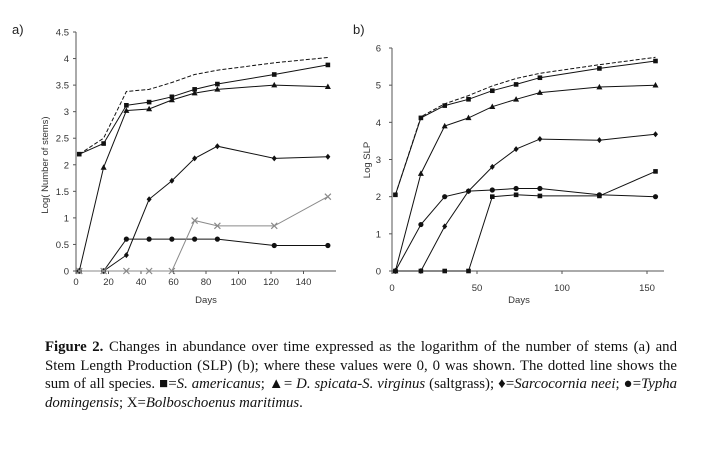 Image resolution: width=709 pixels, height=456 pixels. I want to click on panel-b-y-tick-label: 5, so click(378, 86).